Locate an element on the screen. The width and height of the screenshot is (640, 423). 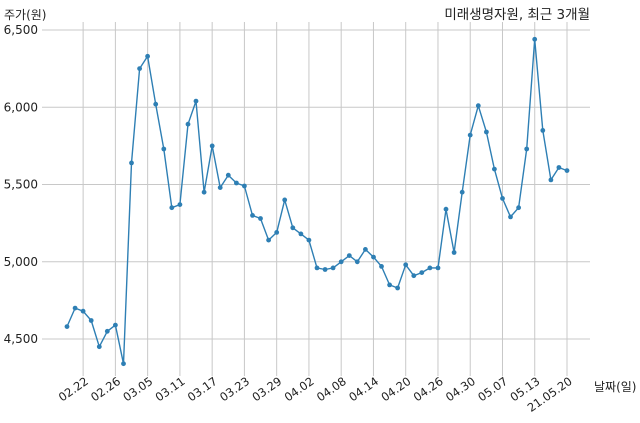
chart-title: 미래생명자원, 최근 3개월 is located at coordinates (517, 15).